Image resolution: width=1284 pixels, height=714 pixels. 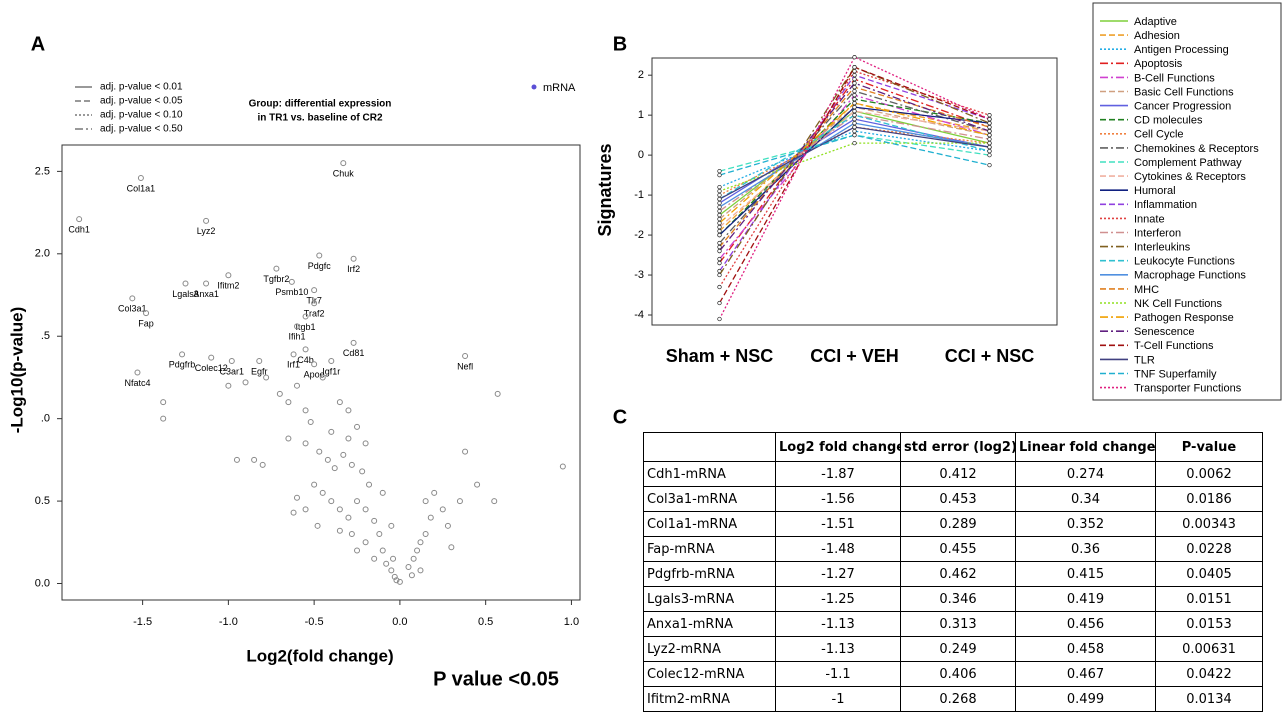 What do you see at coordinates (709, 674) in the screenshot?
I see `row-label: Colec12-mRNA` at bounding box center [709, 674].